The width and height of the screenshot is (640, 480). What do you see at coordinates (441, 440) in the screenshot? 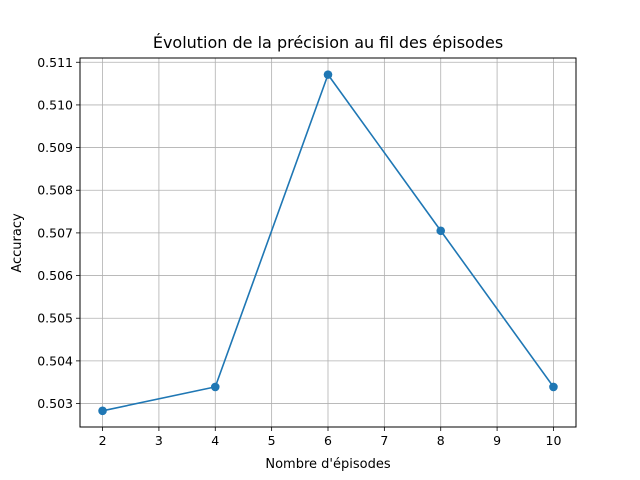
I see `x-tick-label: 8` at bounding box center [441, 440].